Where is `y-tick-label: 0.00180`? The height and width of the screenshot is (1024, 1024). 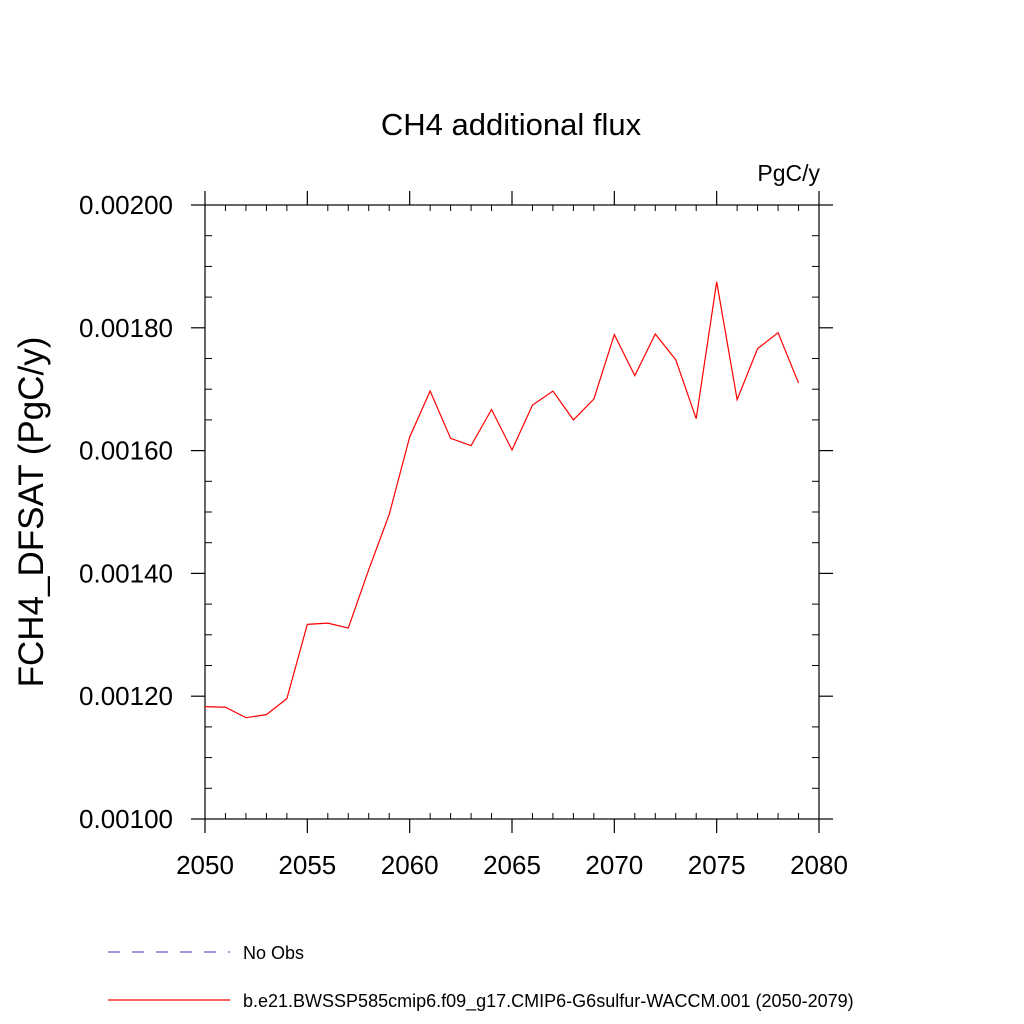
y-tick-label: 0.00180 is located at coordinates (126, 328).